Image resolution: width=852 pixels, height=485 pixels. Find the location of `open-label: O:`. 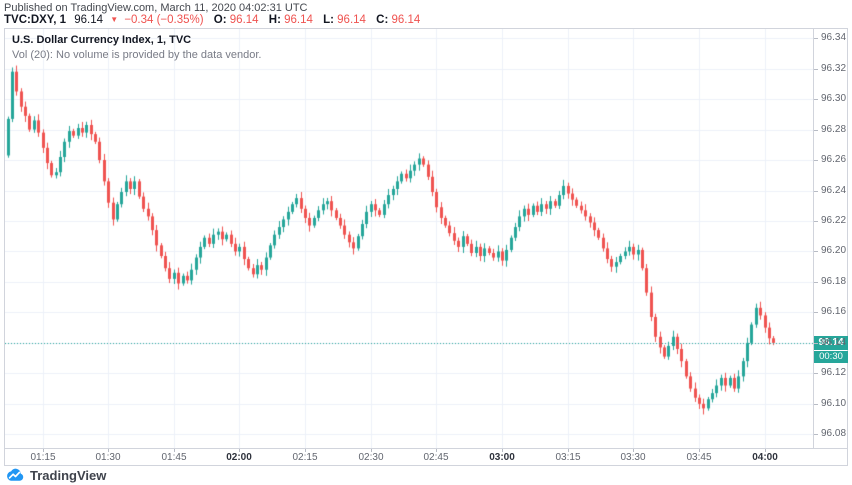

open-label: O: is located at coordinates (220, 20).